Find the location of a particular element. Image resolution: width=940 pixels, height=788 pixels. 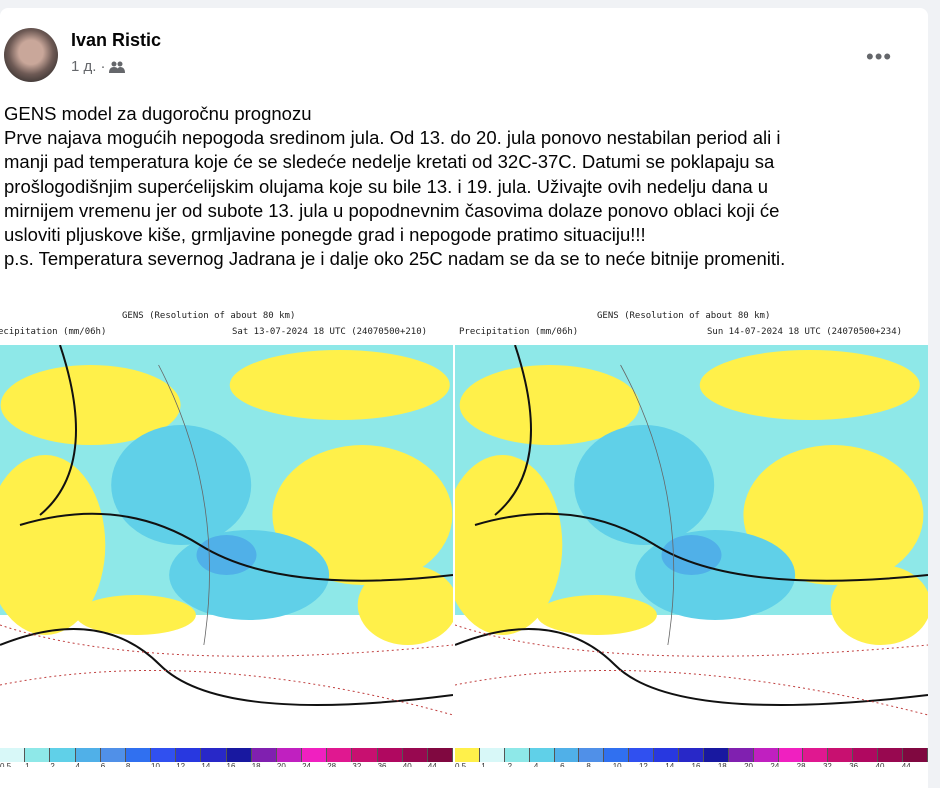

map-valid-time: Sat 13-07-2024 18 UTC (24070500+210) is located at coordinates (330, 332).